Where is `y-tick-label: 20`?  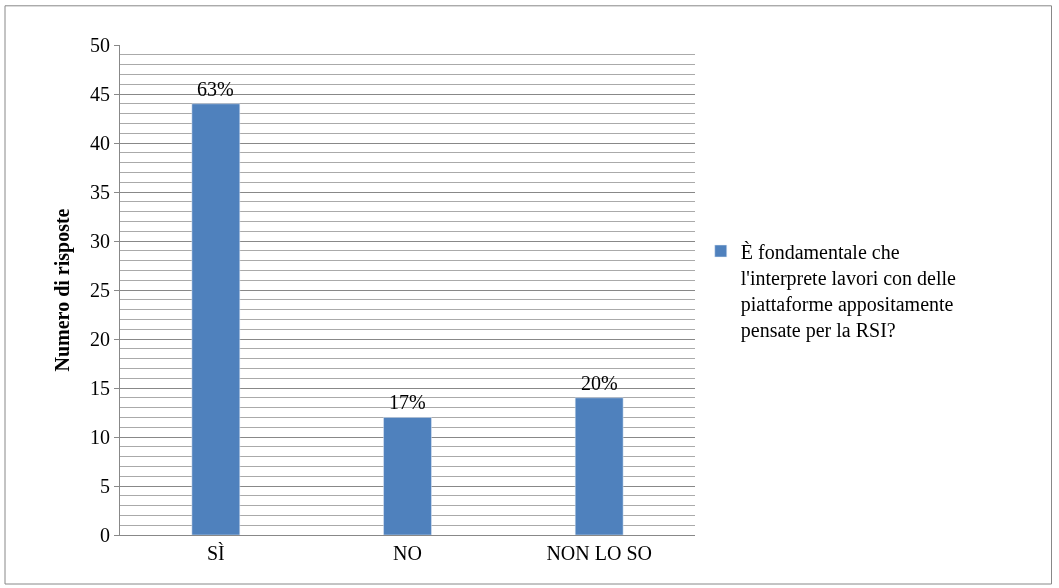 y-tick-label: 20 is located at coordinates (100, 339).